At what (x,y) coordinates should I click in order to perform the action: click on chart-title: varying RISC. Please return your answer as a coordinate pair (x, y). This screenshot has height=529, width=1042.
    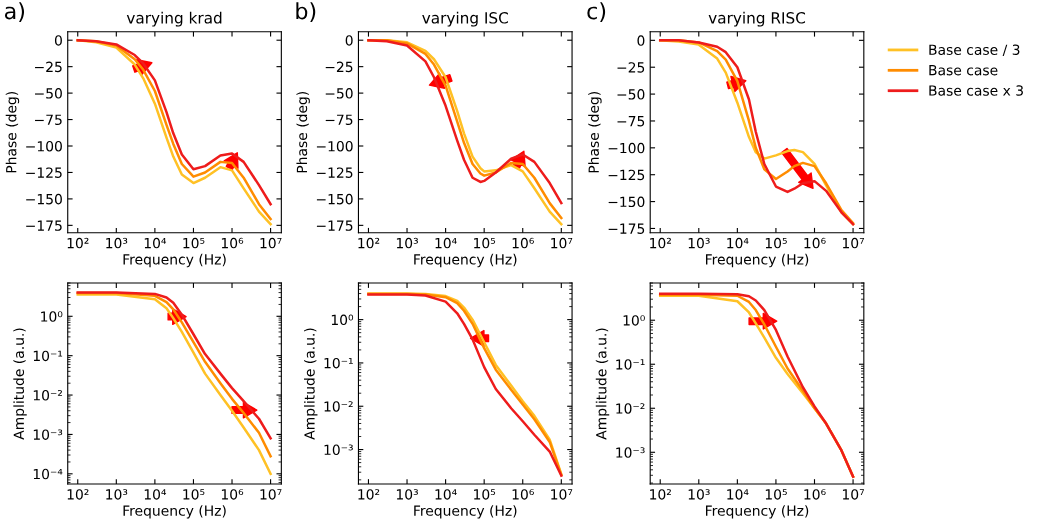
    Looking at the image, I should click on (757, 19).